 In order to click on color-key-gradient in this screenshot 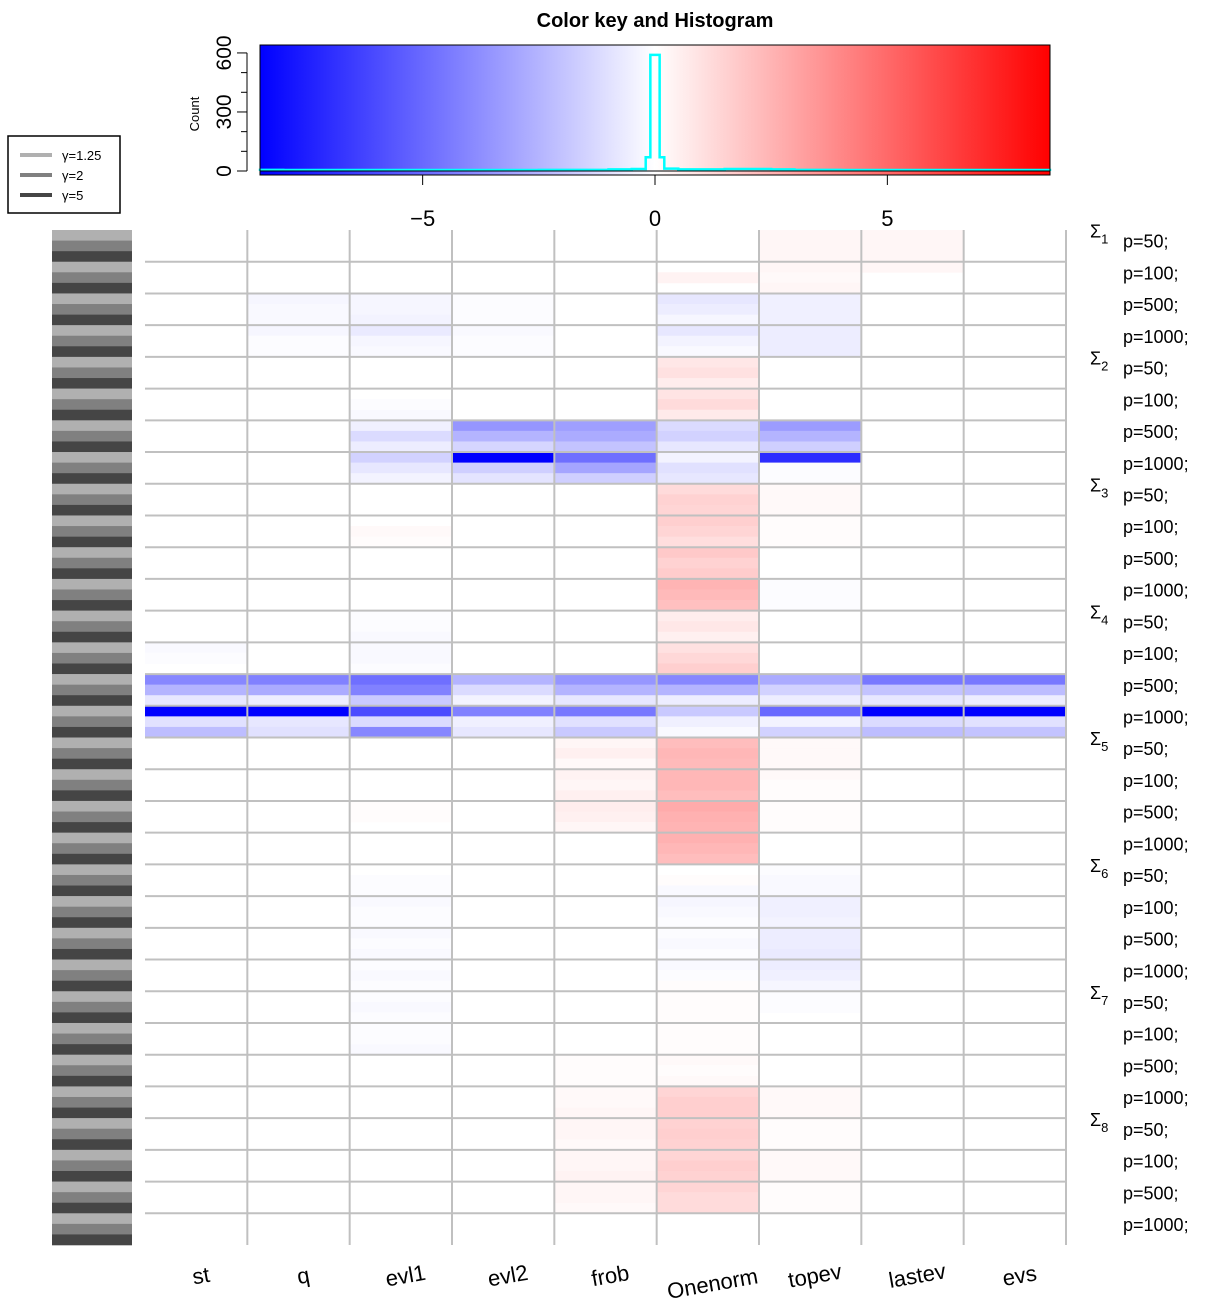, I will do `click(655, 110)`.